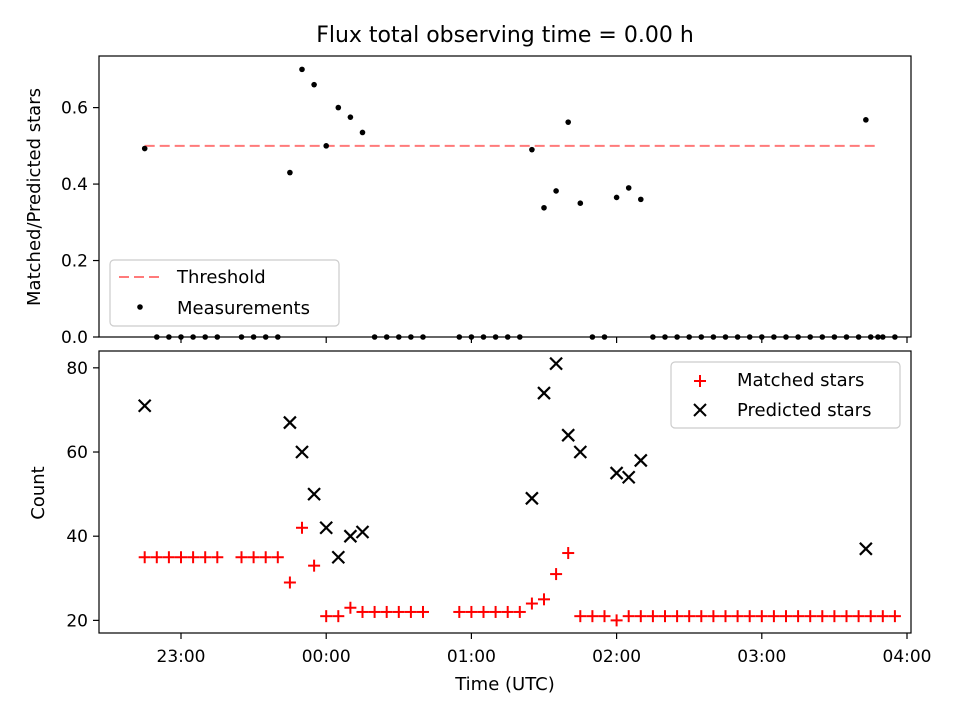  What do you see at coordinates (326, 657) in the screenshot?
I see `x-tick-label: 00:00` at bounding box center [326, 657].